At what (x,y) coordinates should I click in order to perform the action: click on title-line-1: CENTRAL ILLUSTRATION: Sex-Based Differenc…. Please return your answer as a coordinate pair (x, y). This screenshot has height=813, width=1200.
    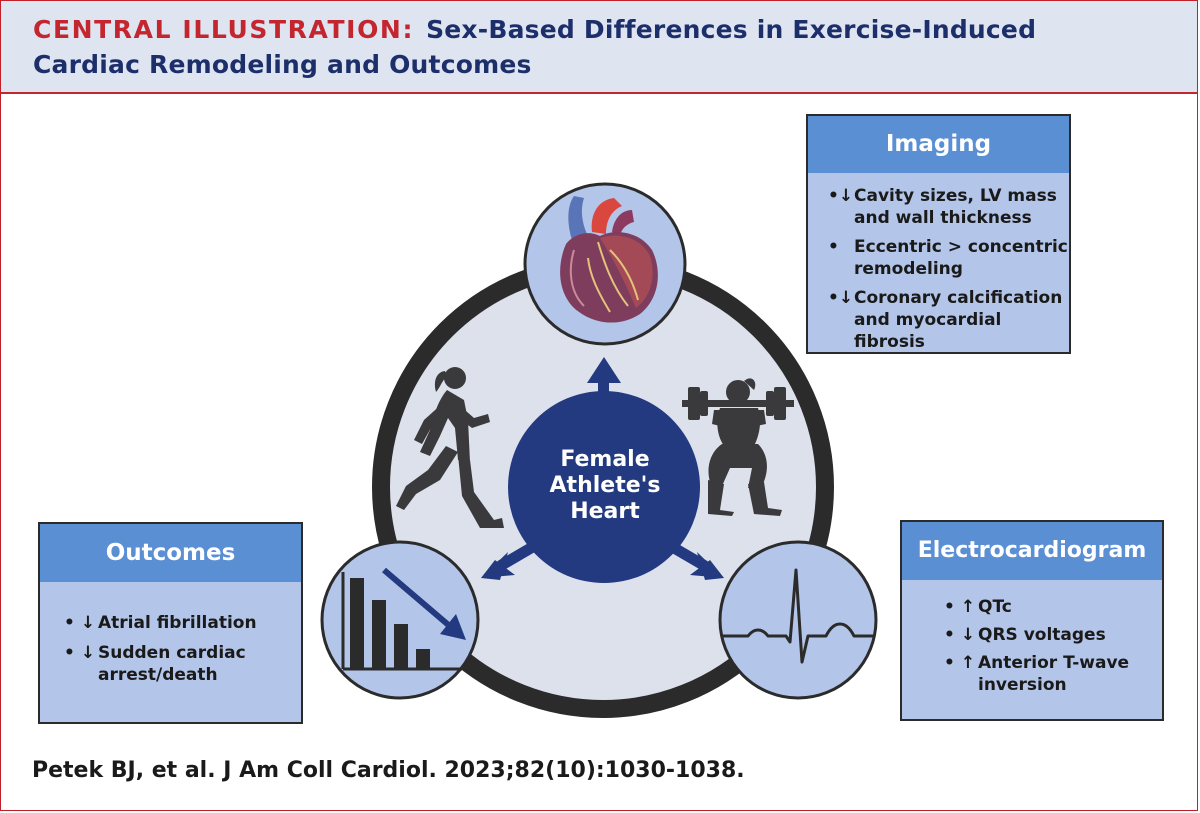
    Looking at the image, I should click on (534, 29).